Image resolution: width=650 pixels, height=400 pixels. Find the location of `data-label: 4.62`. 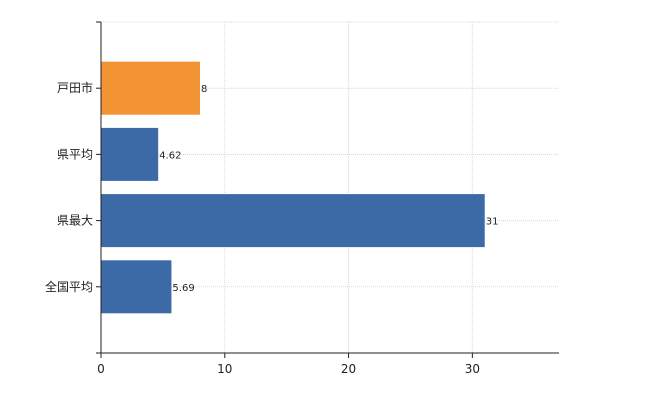

data-label: 4.62 is located at coordinates (170, 155).